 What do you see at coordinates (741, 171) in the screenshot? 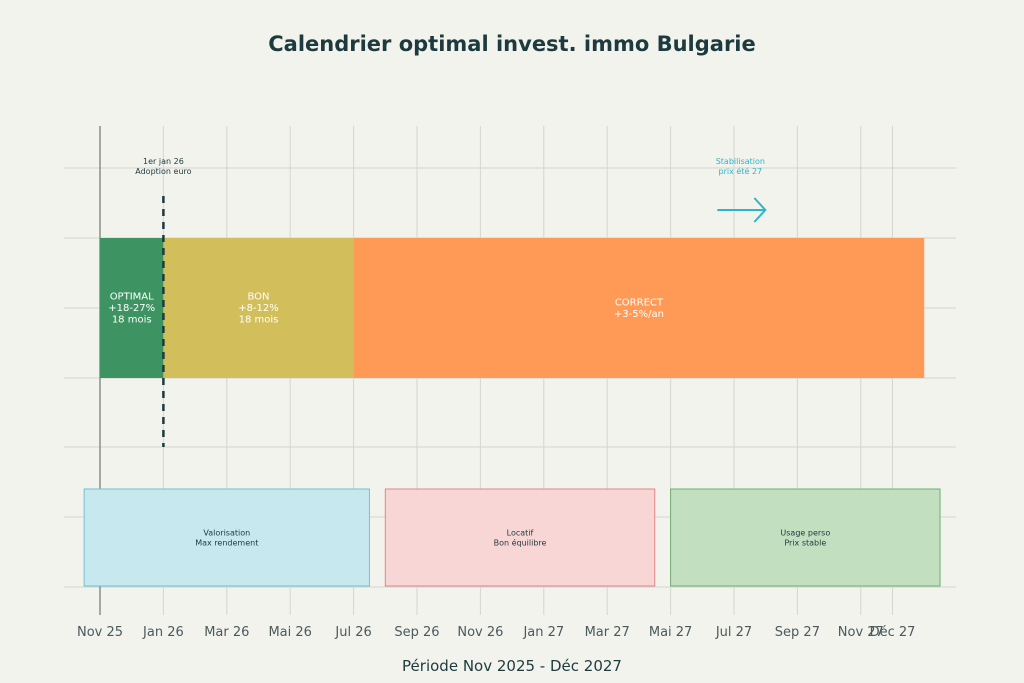
I see `annotation-label: prix été 27` at bounding box center [741, 171].